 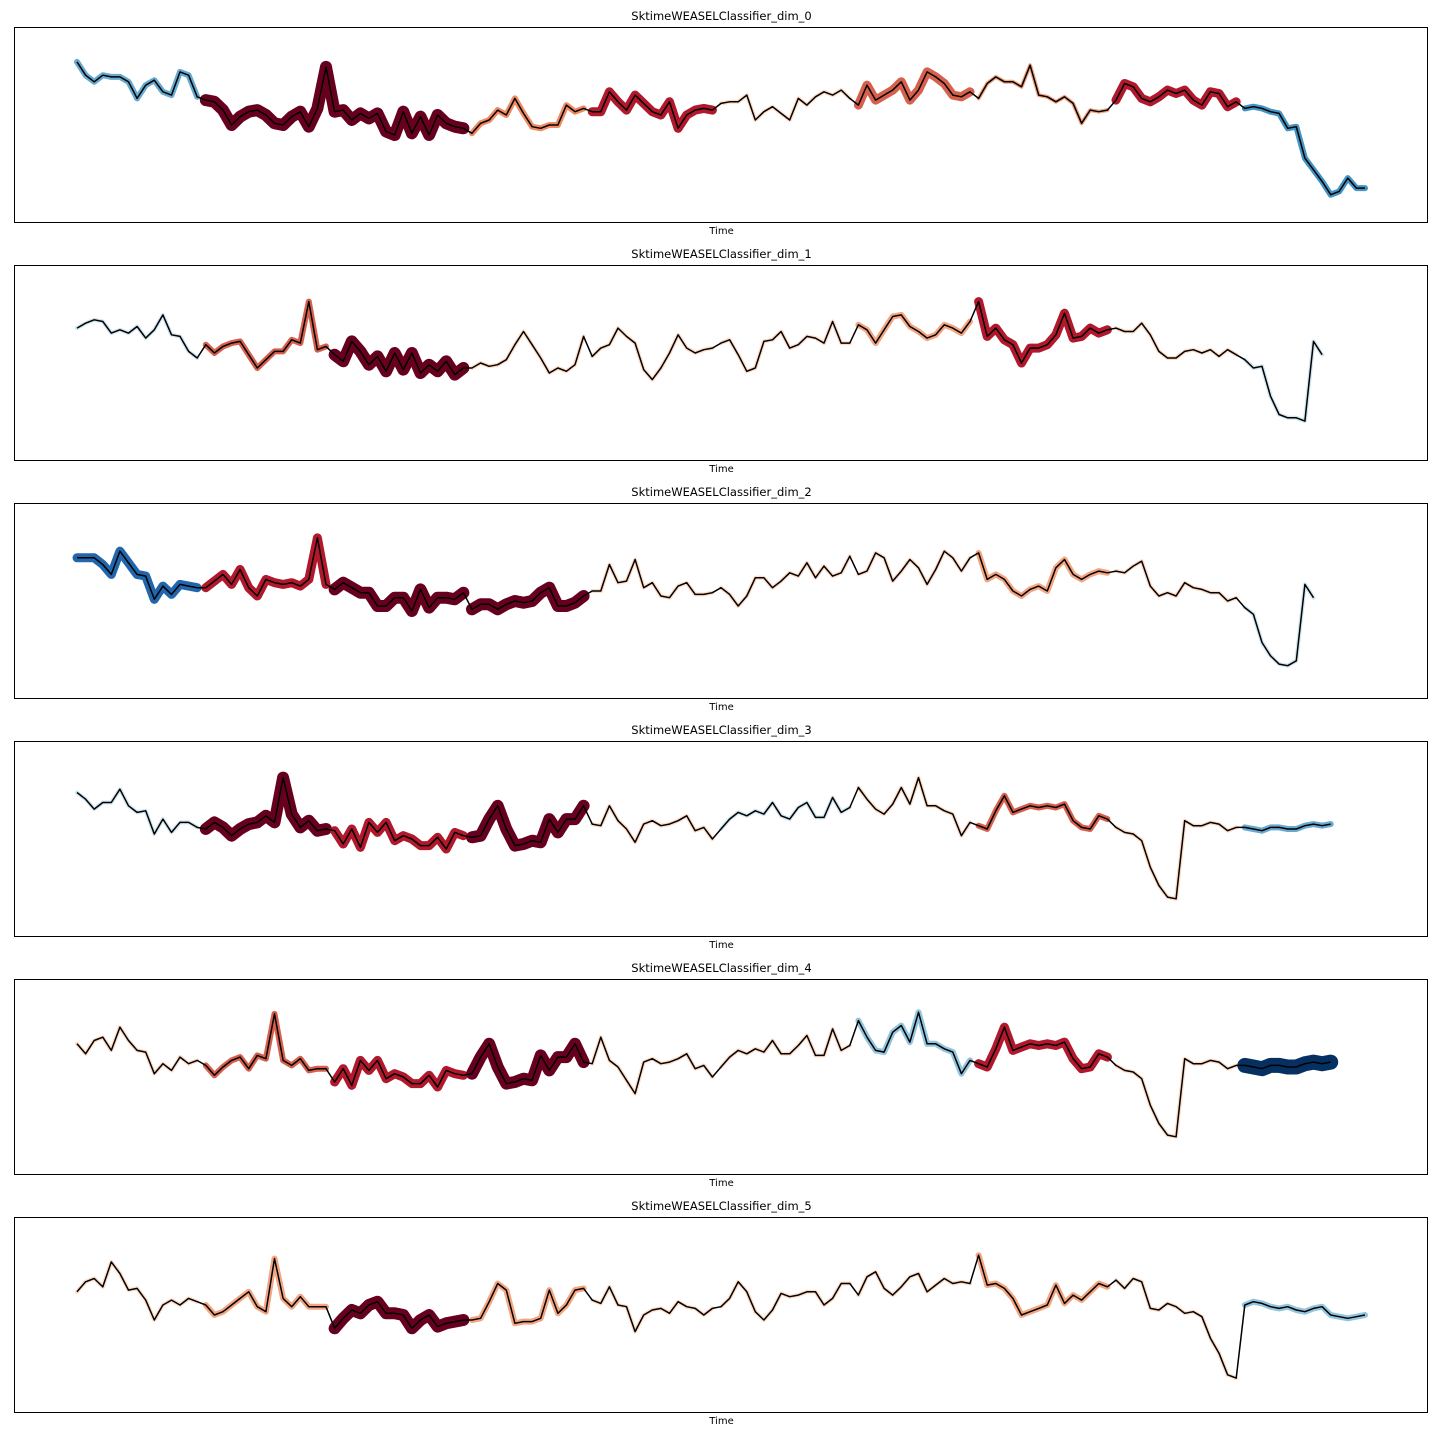 What do you see at coordinates (721, 16) in the screenshot?
I see `subplot-title: SktimeWEASELClassifier_dim_0` at bounding box center [721, 16].